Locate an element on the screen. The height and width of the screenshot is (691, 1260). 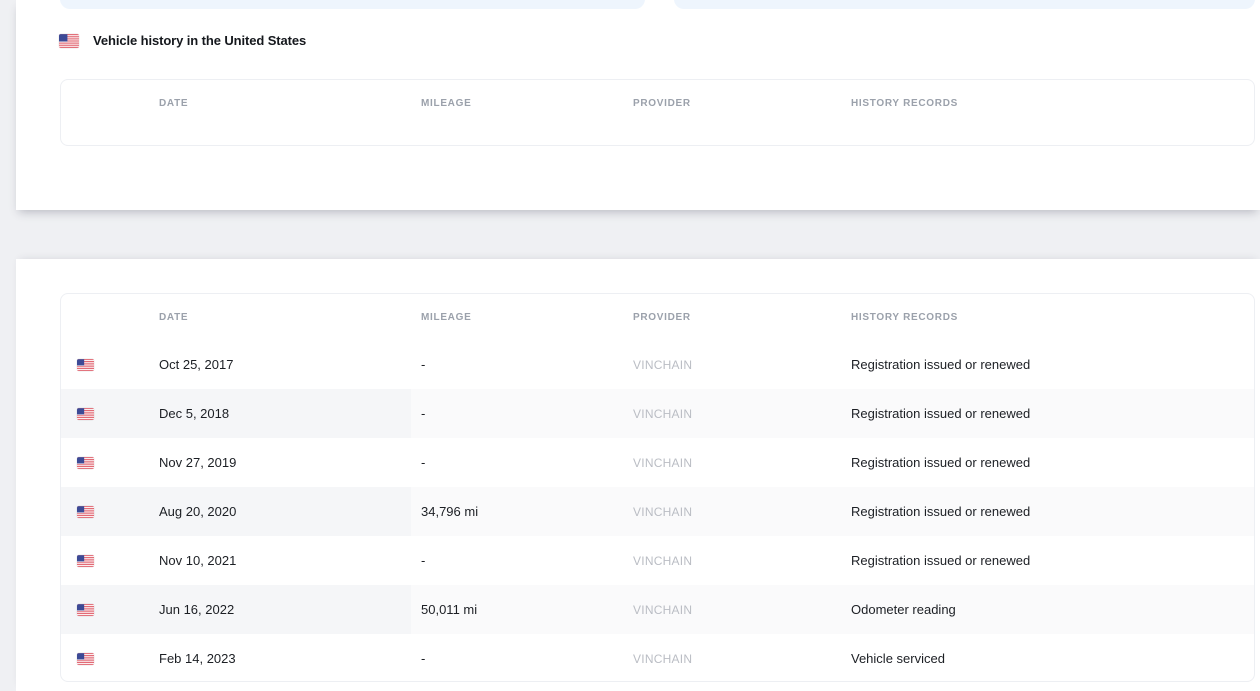
history-date: Feb 14, 2023 is located at coordinates (197, 658).